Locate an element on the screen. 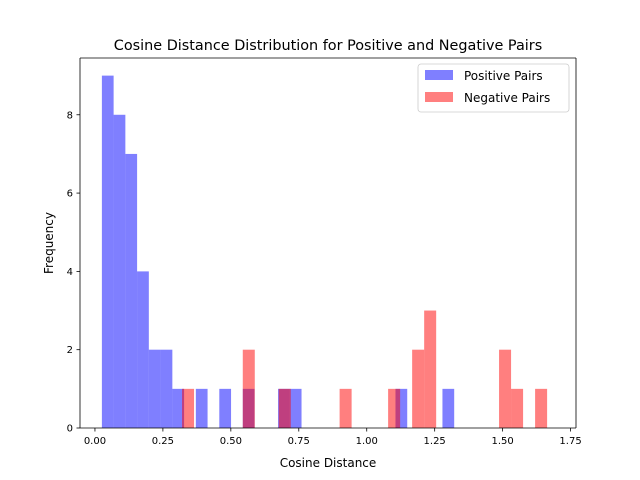 This screenshot has height=480, width=640. y-axis-label: Frequency is located at coordinates (49, 243).